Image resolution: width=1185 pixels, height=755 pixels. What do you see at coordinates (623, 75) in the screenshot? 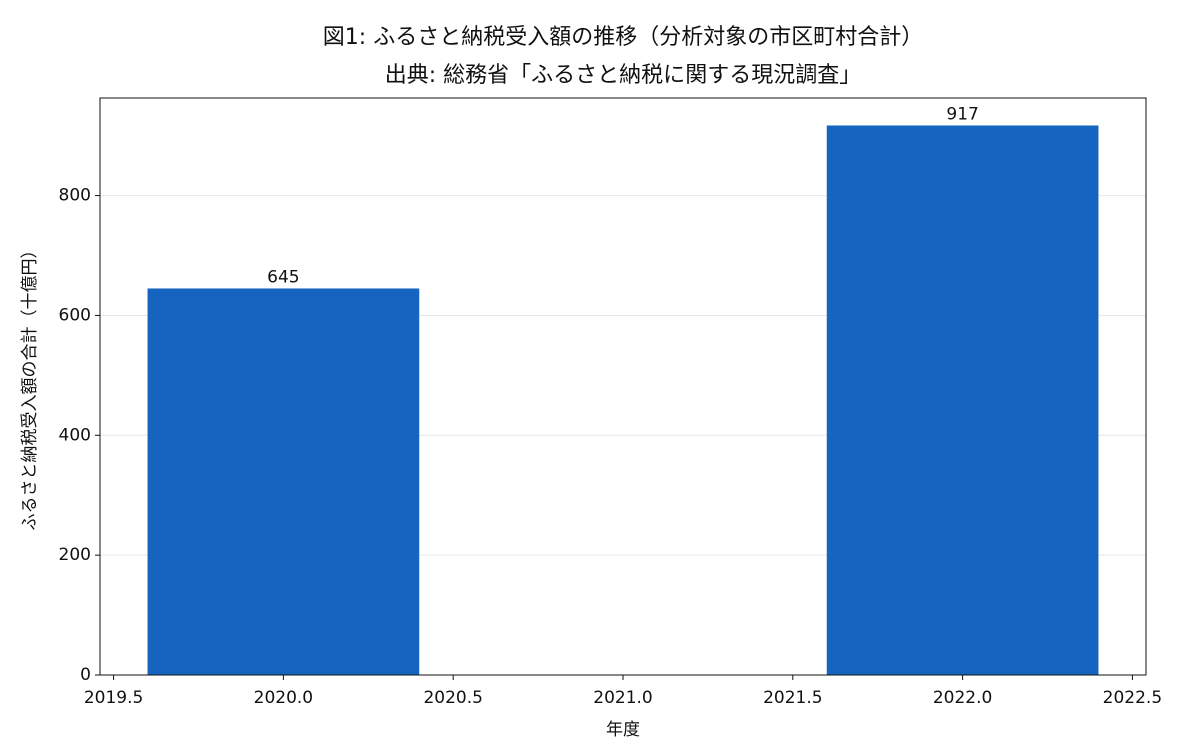
I see `chart-subtitle: 出典: 総務省「ふるさと納税に関する現況調査」` at bounding box center [623, 75].